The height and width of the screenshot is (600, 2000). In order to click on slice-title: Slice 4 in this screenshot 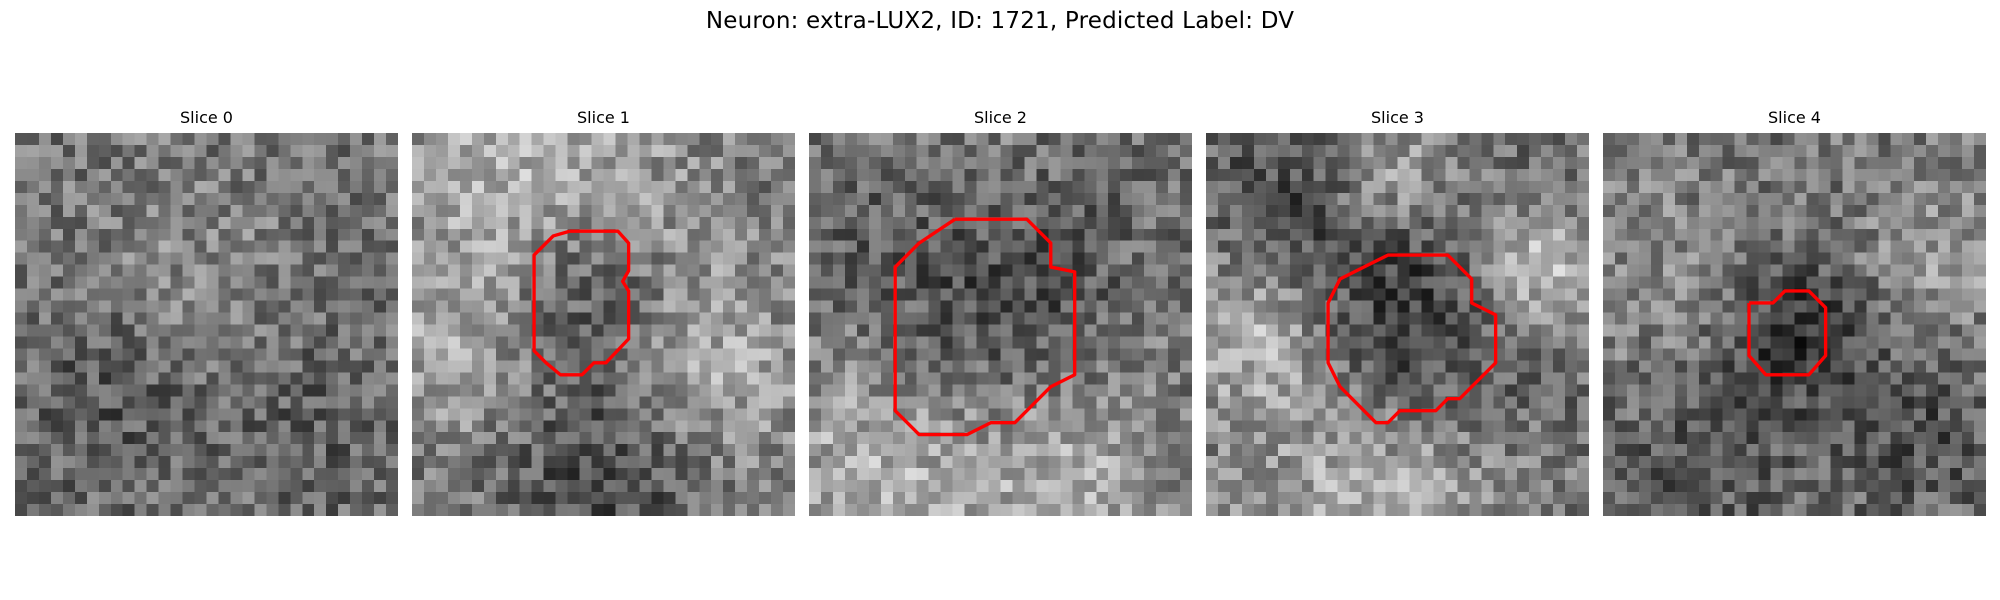, I will do `click(1794, 117)`.